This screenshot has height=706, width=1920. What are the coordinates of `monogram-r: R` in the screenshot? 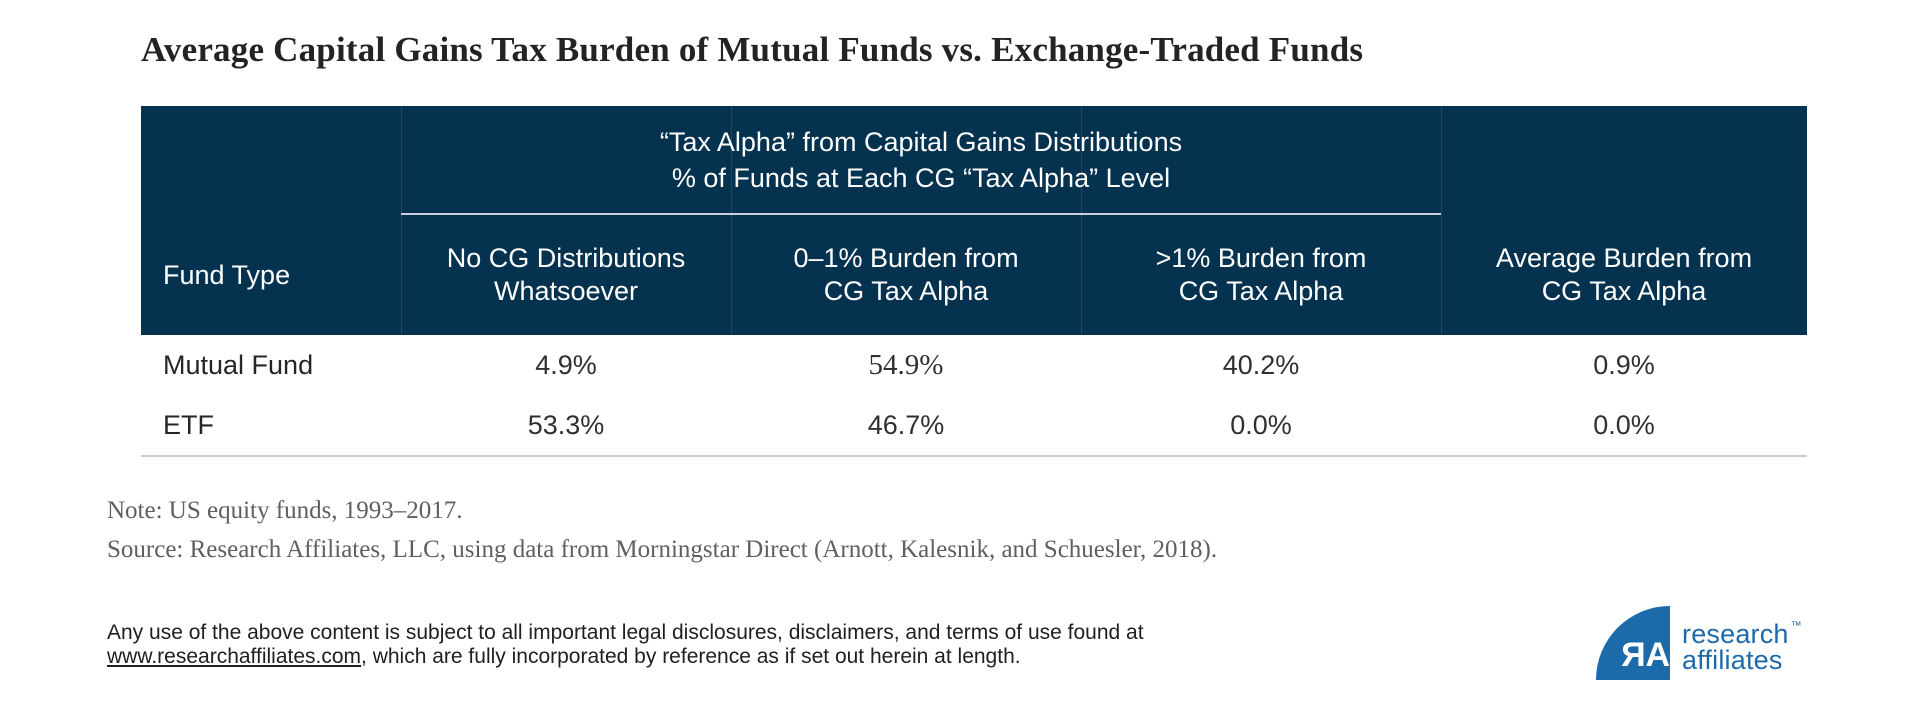 It's located at (1634, 655).